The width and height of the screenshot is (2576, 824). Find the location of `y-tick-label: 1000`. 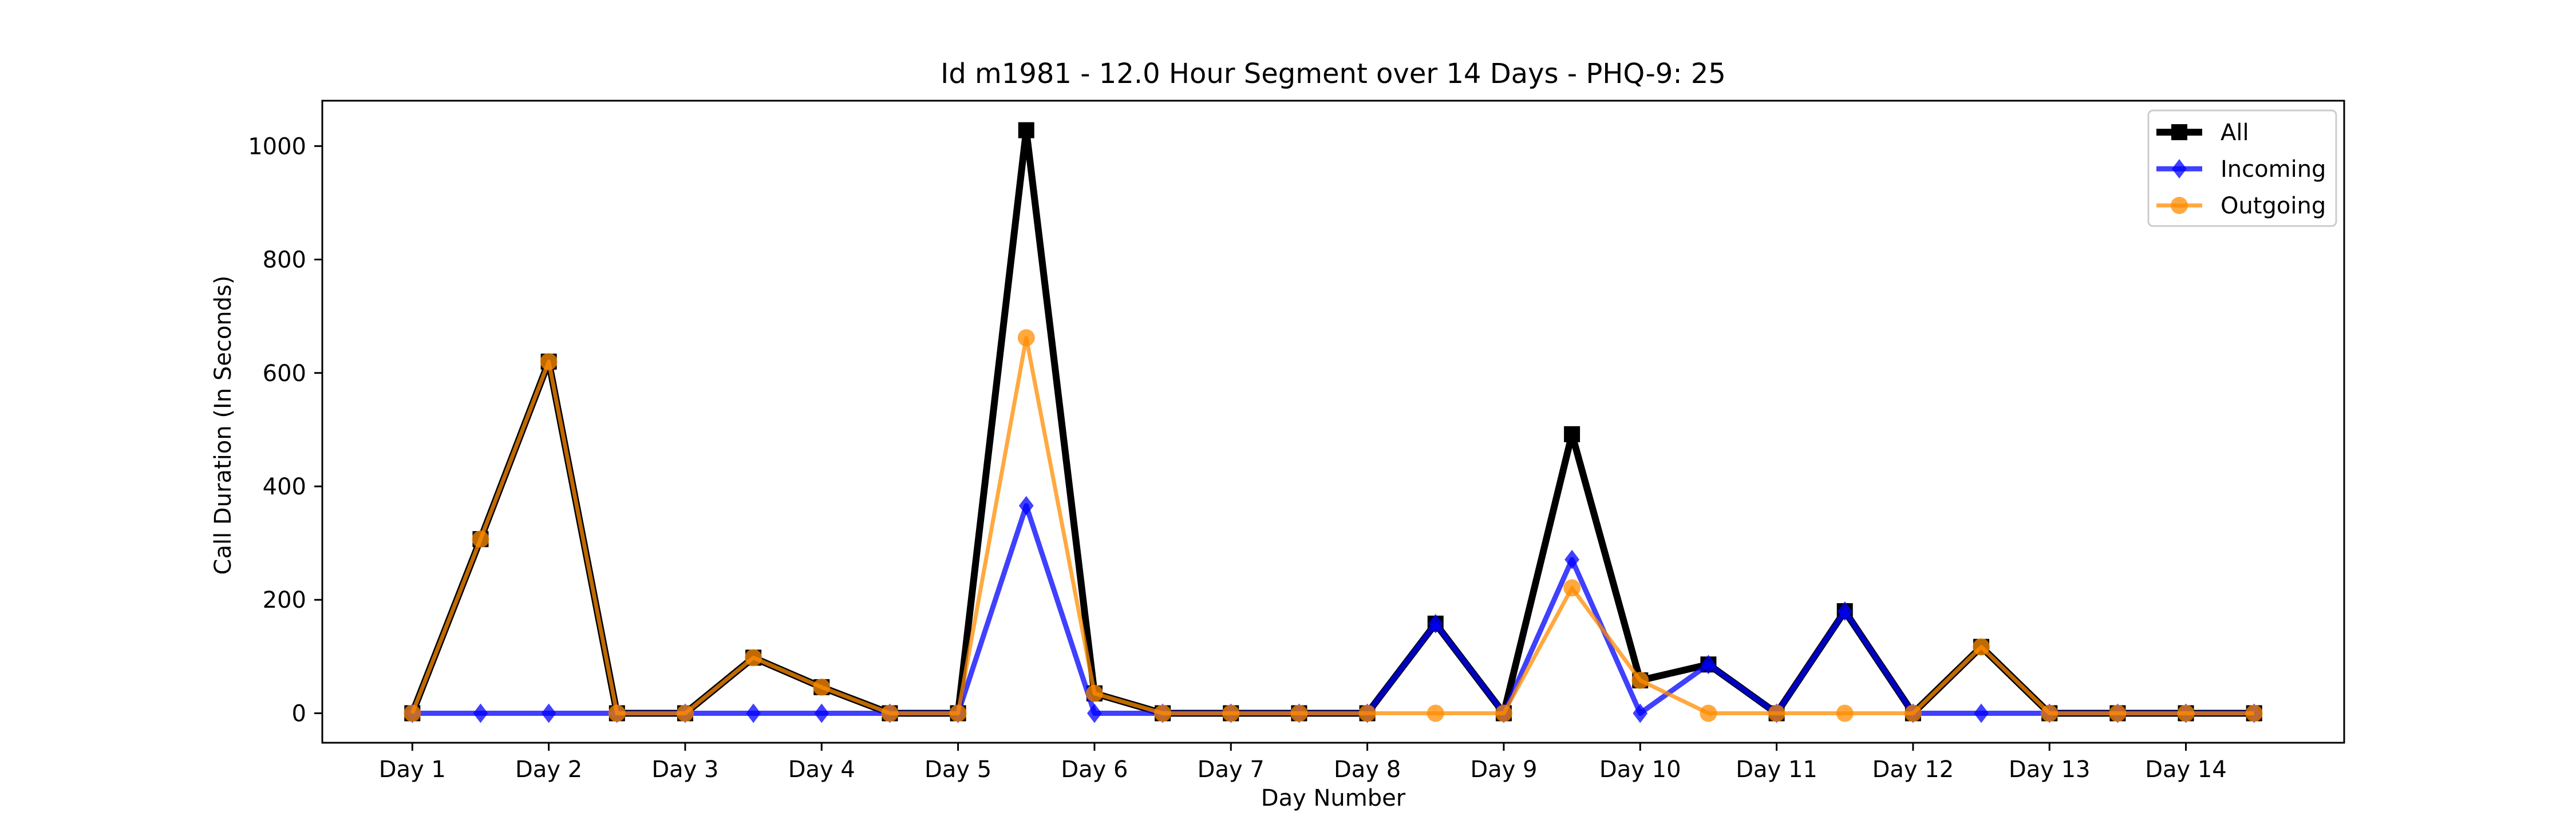

y-tick-label: 1000 is located at coordinates (277, 146).